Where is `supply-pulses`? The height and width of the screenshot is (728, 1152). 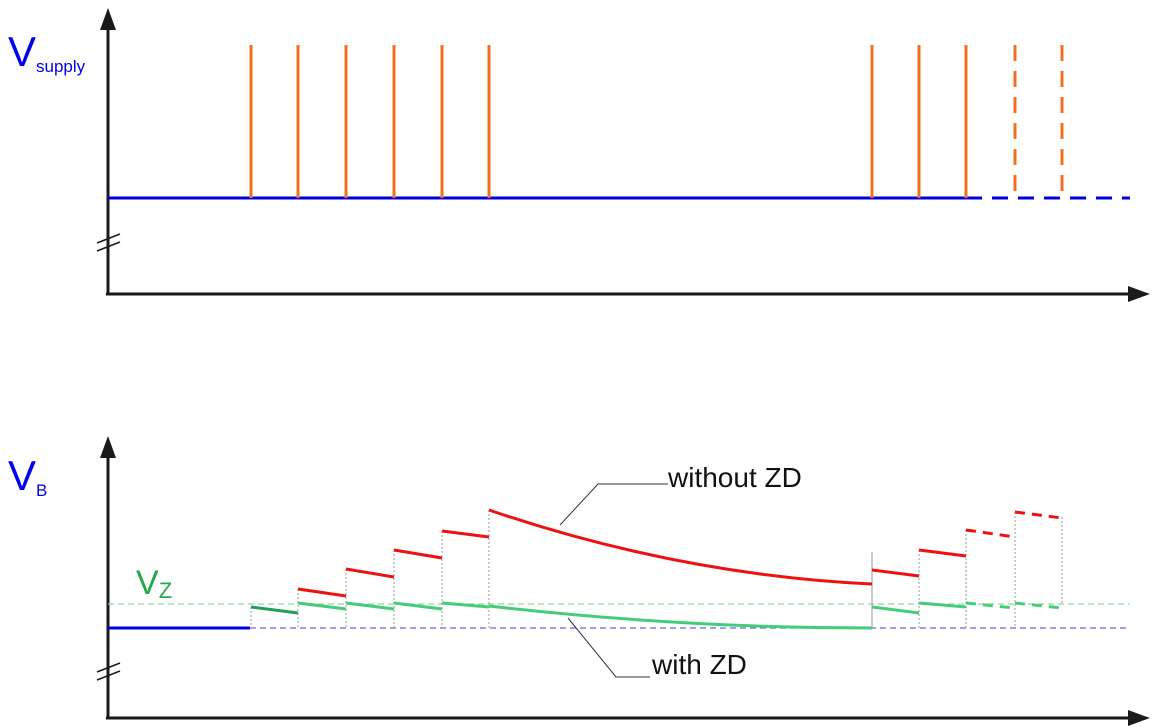 supply-pulses is located at coordinates (656, 121).